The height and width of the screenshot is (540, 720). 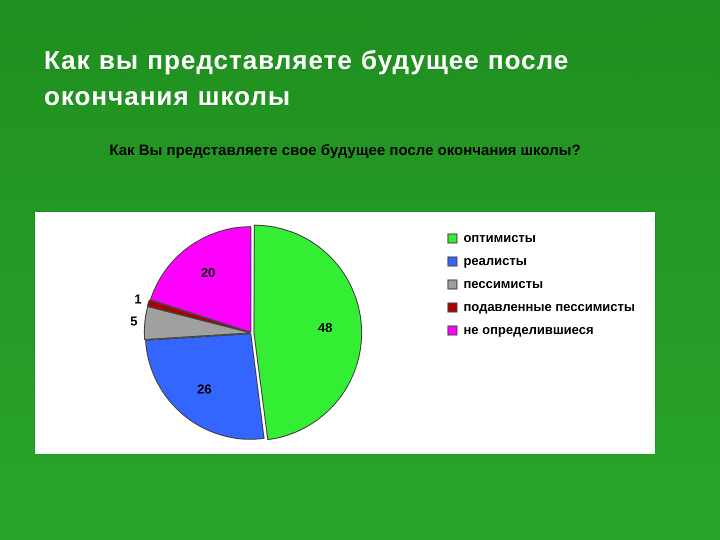 What do you see at coordinates (345, 151) in the screenshot?
I see `chart-subtitle: Как Вы представляете свое будущее после окончания школы?` at bounding box center [345, 151].